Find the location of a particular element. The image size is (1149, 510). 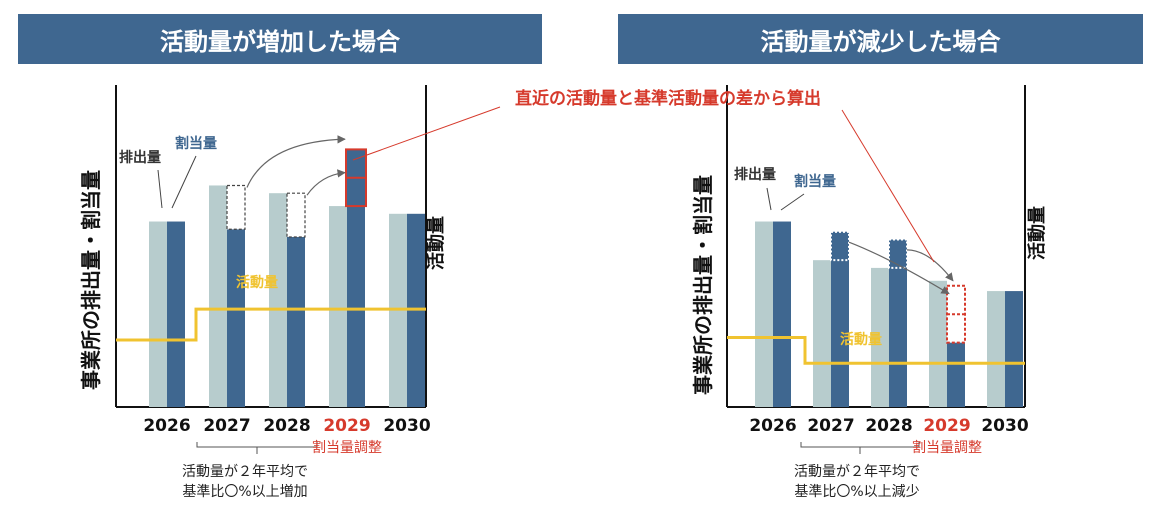

tick-label-inc-2027: 2027 is located at coordinates (226, 426).